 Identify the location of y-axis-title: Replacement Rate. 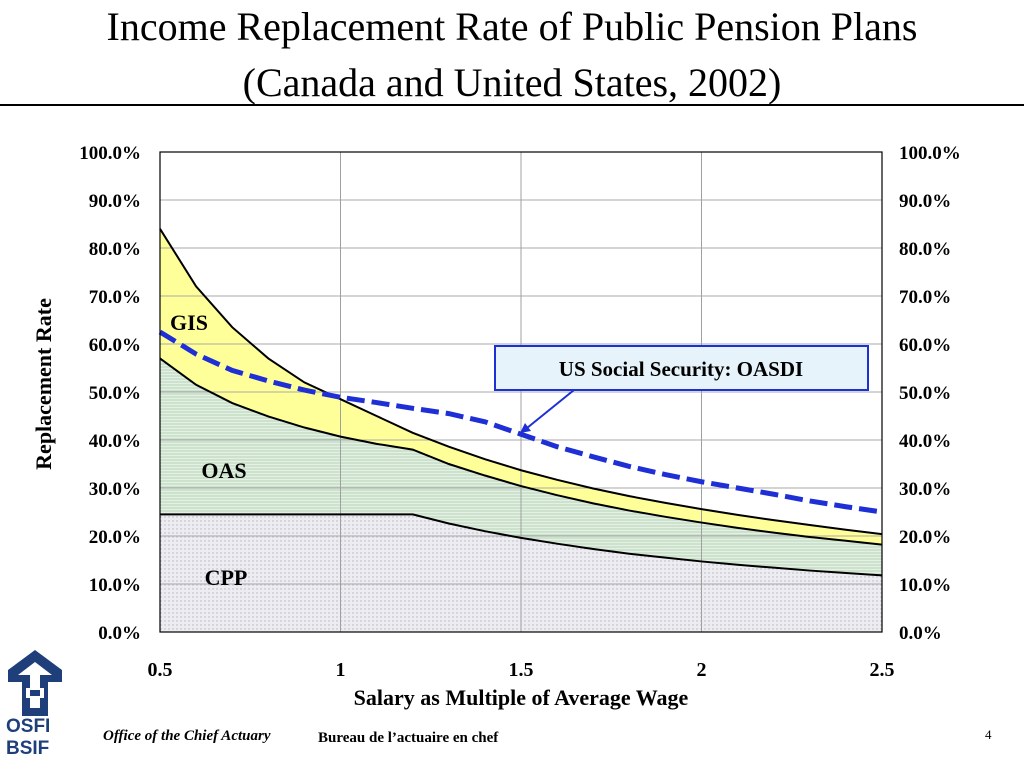
(43, 384).